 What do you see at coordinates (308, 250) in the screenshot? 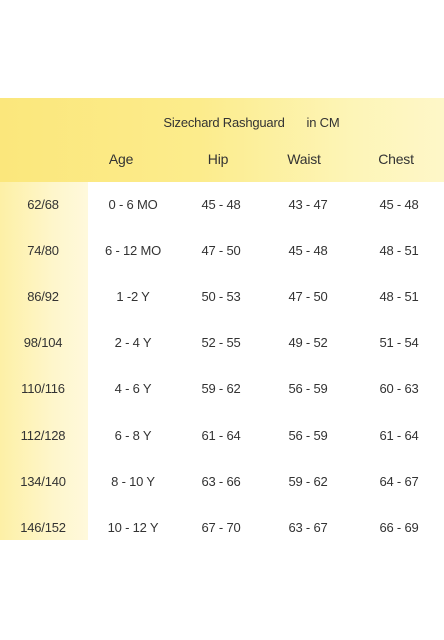
I see `table-cell-waist: 45 - 48` at bounding box center [308, 250].